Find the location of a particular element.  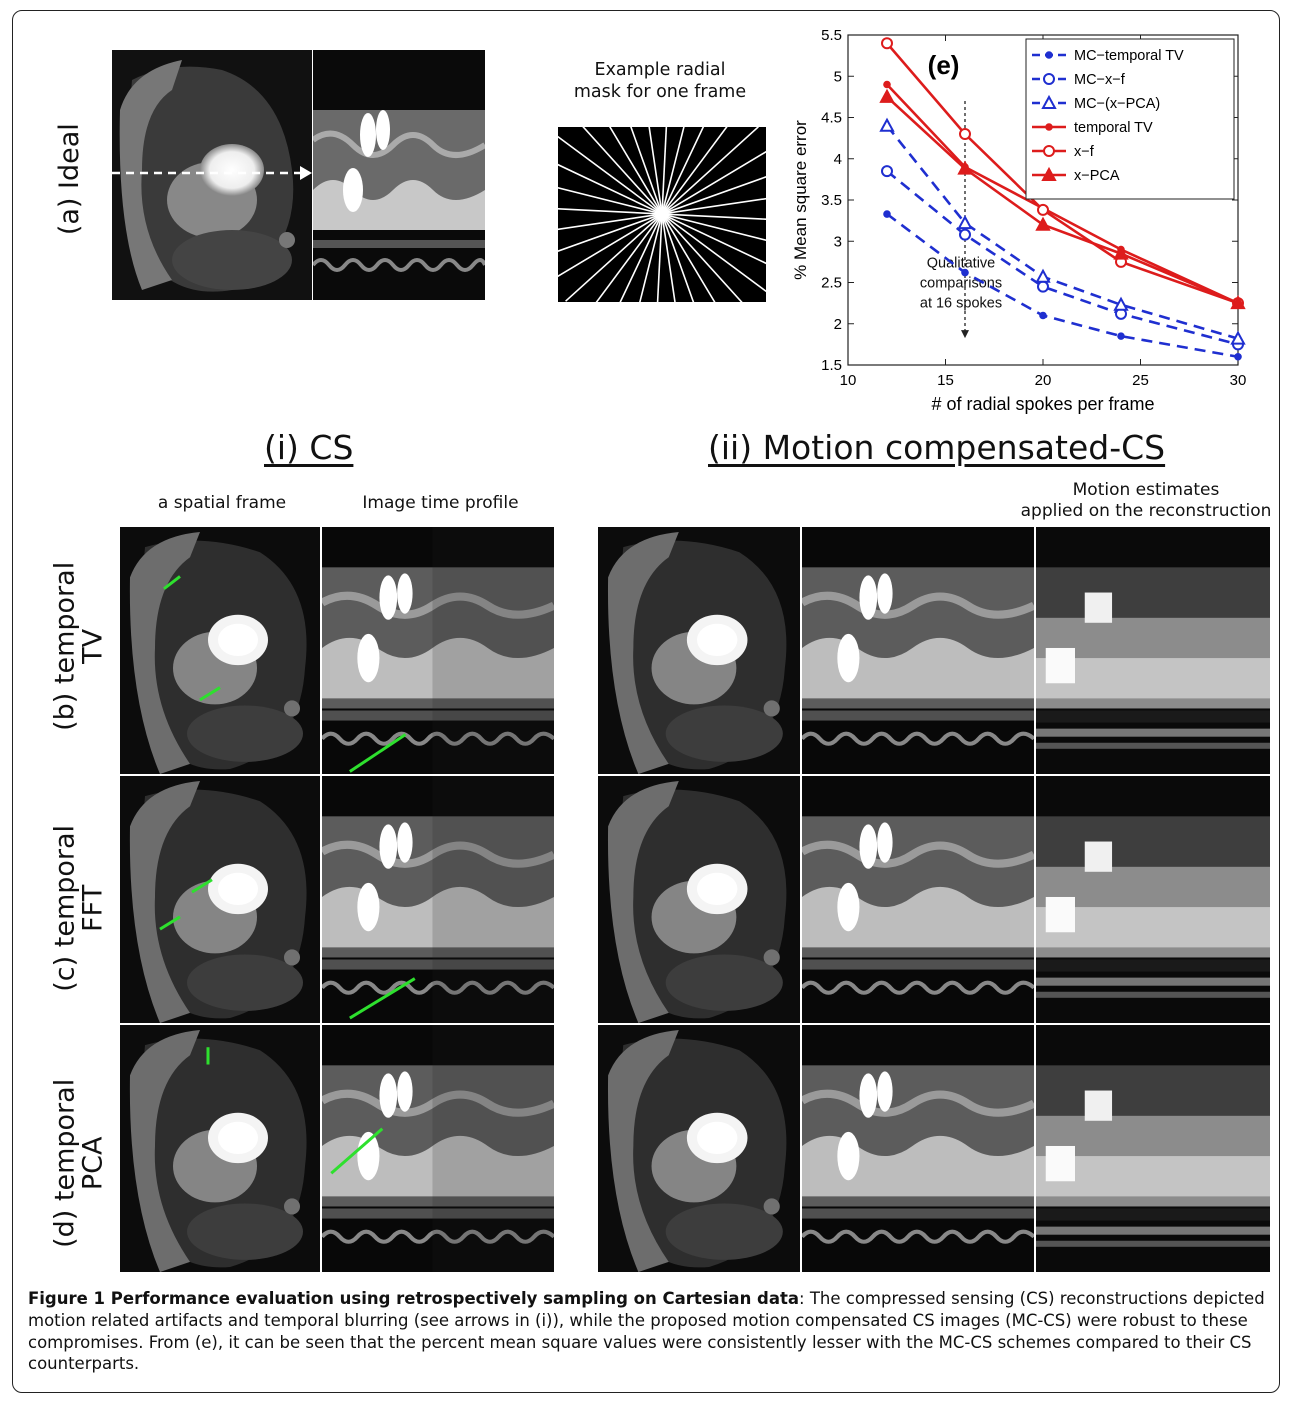

x-tick-label: 15 is located at coordinates (945, 380).